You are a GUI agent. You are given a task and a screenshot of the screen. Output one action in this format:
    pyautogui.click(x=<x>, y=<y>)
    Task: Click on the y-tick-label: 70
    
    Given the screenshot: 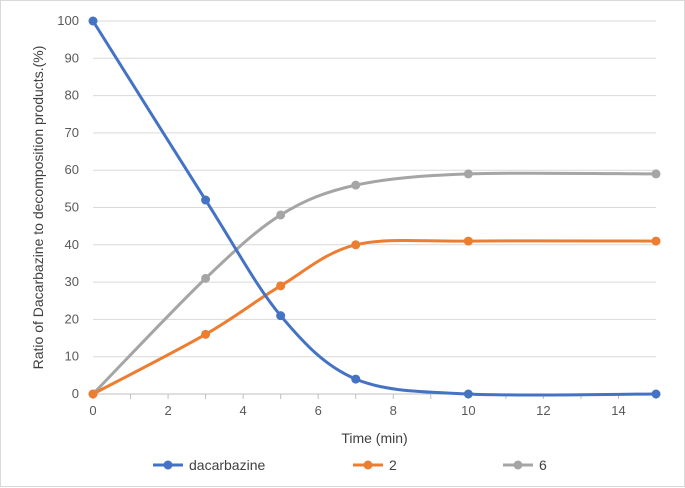 What is the action you would take?
    pyautogui.click(x=72, y=132)
    